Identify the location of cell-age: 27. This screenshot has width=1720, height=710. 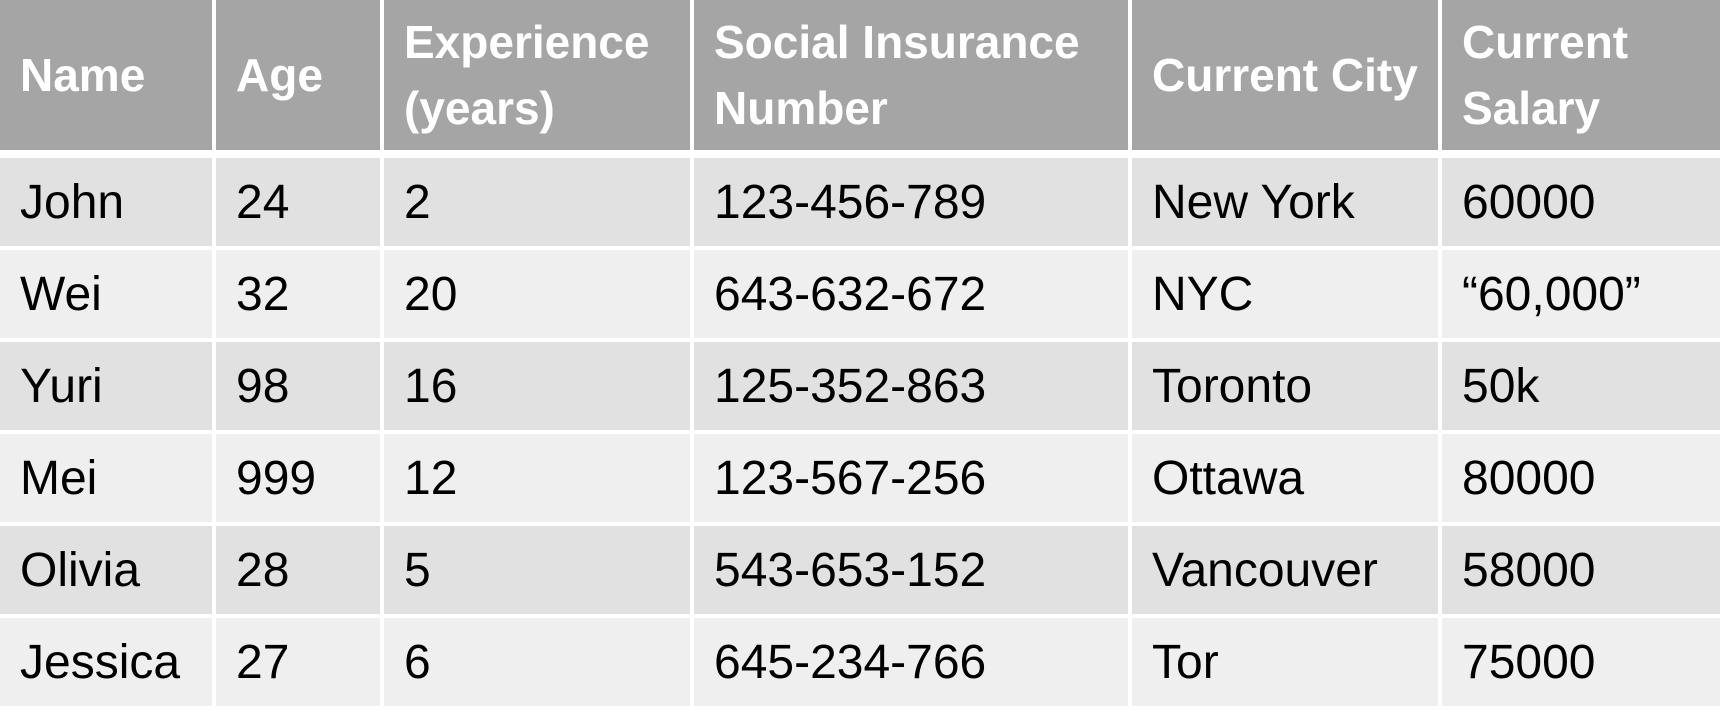
(300, 664).